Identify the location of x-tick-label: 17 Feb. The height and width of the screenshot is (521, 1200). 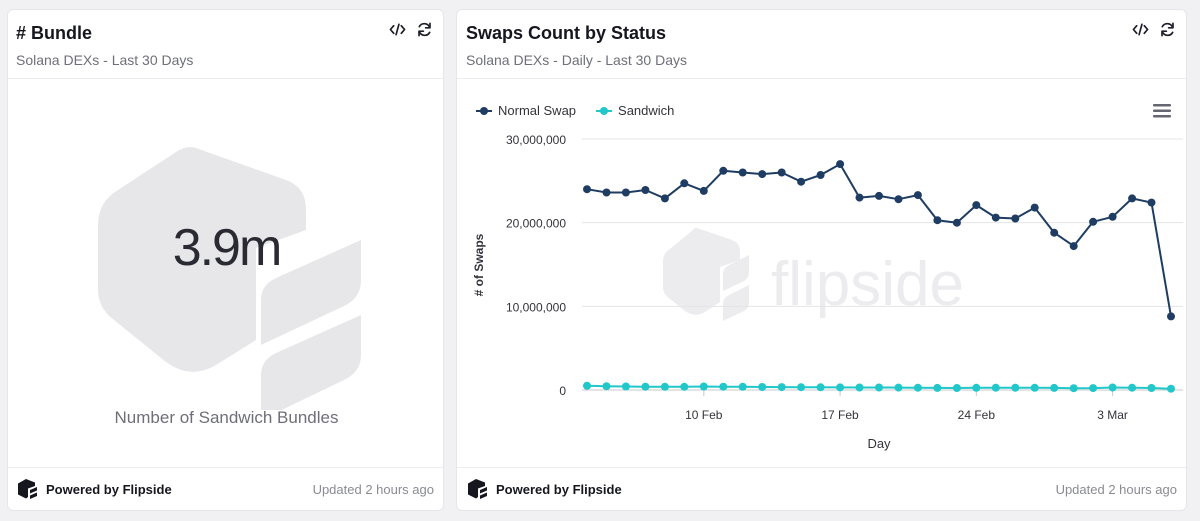
(840, 415).